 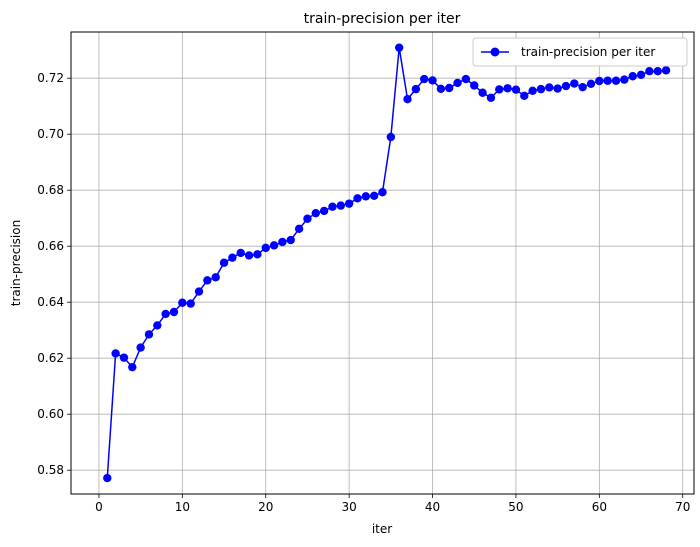 I want to click on x-tick-label: 10, so click(x=182, y=507).